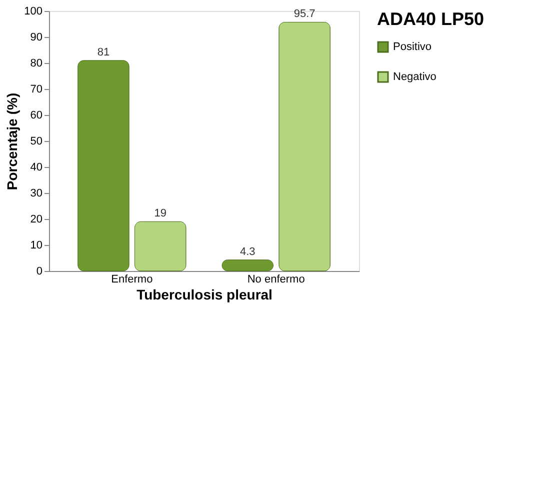  I want to click on y-tick-label: 50, so click(36, 142).